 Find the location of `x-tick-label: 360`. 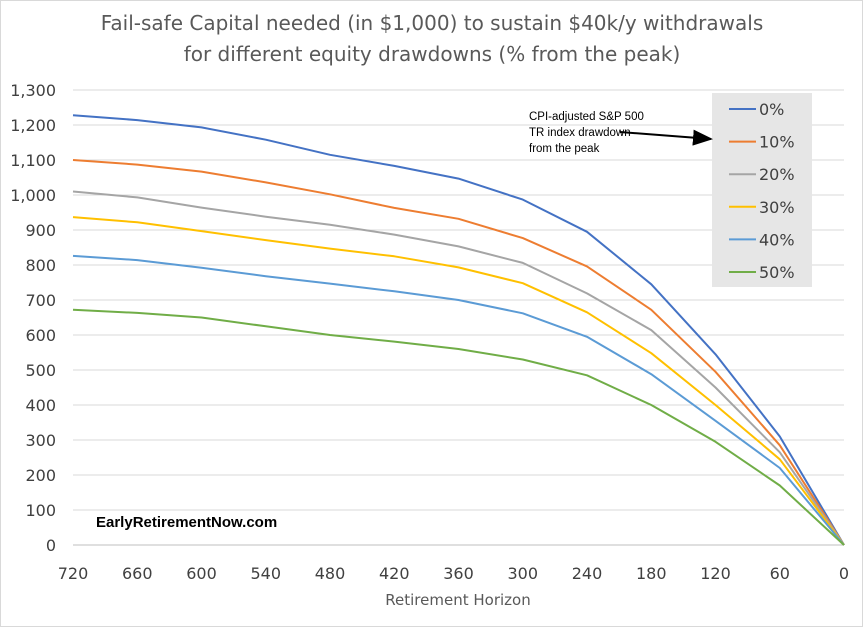

x-tick-label: 360 is located at coordinates (458, 573).